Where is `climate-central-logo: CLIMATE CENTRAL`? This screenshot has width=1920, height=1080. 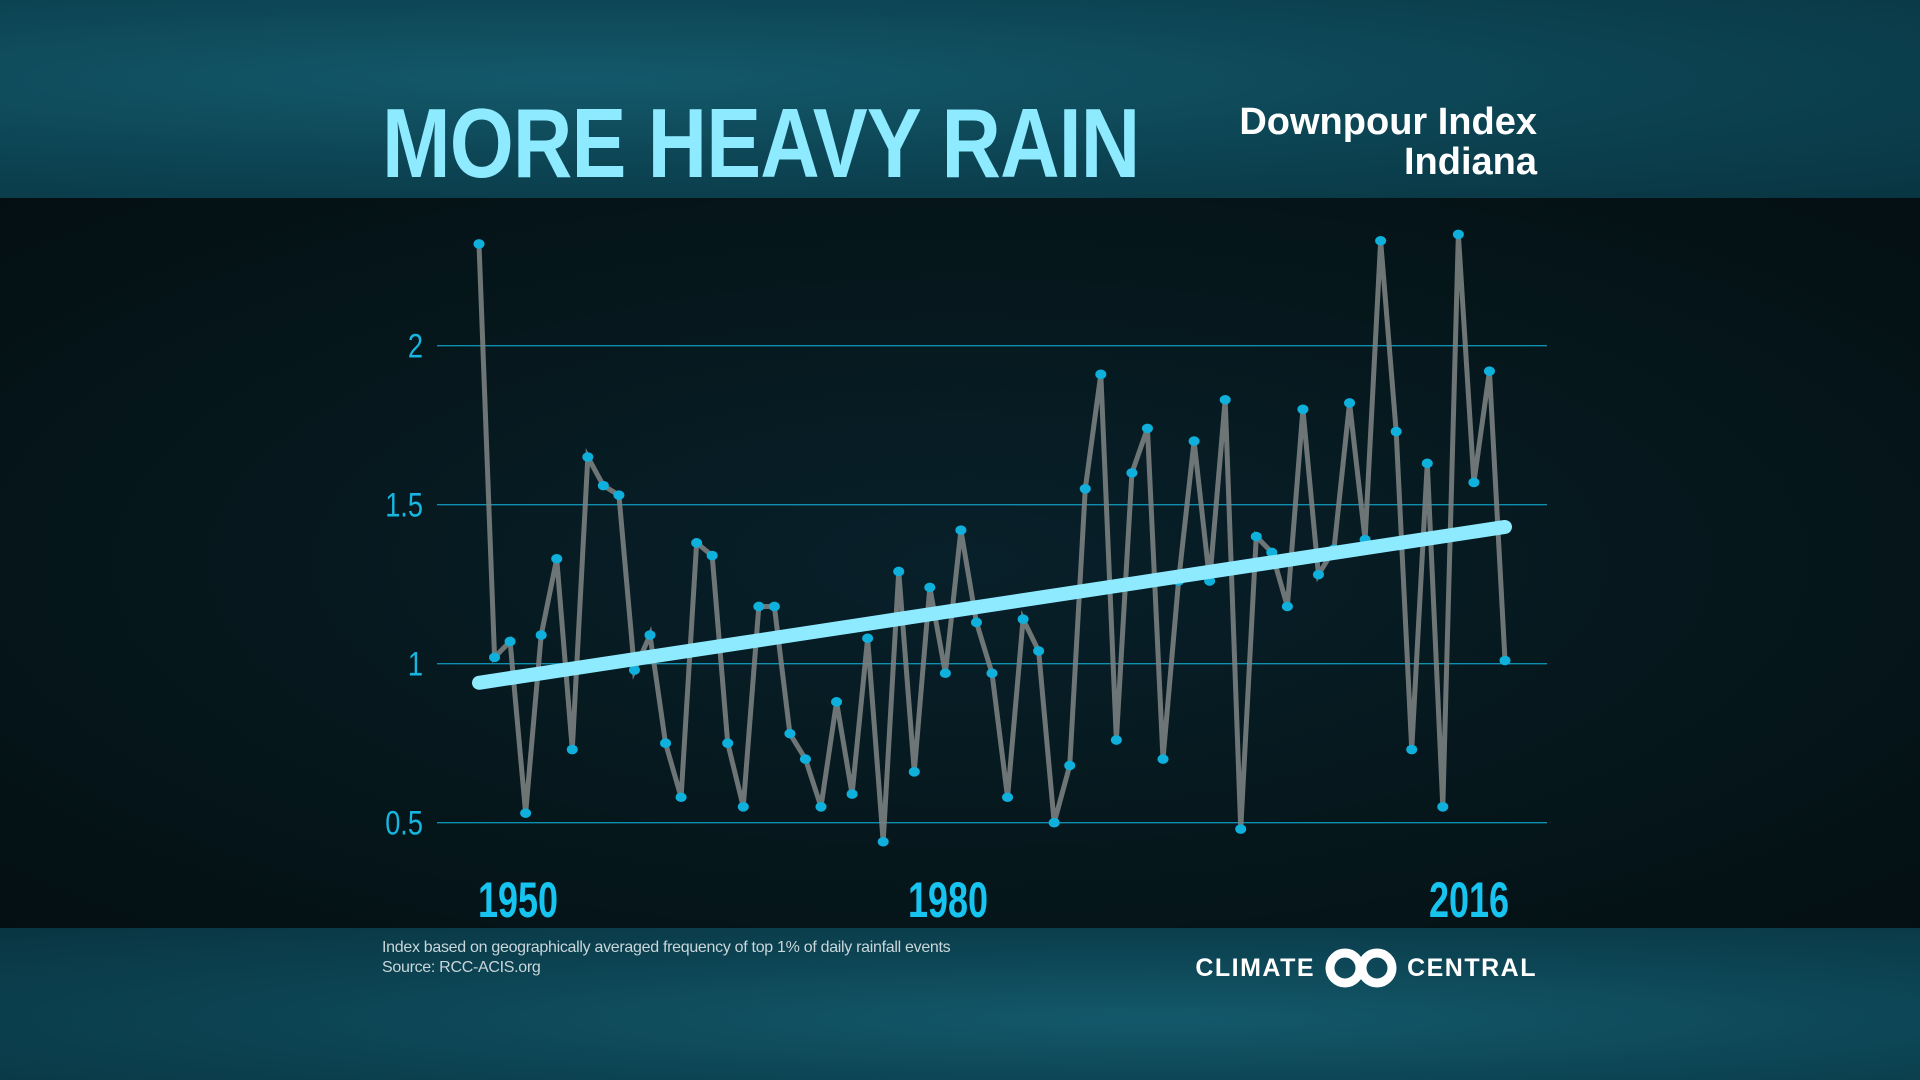
climate-central-logo: CLIMATE CENTRAL is located at coordinates (1366, 968).